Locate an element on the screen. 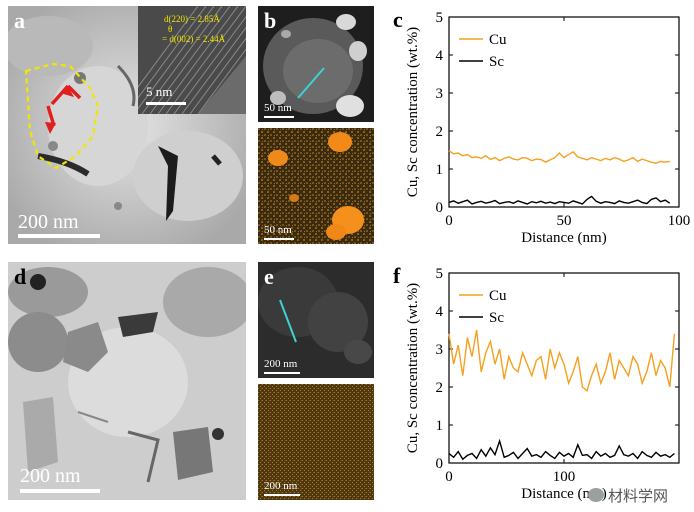 Image resolution: width=694 pixels, height=512 pixels. panel-e-scale-bar-top is located at coordinates (282, 373).